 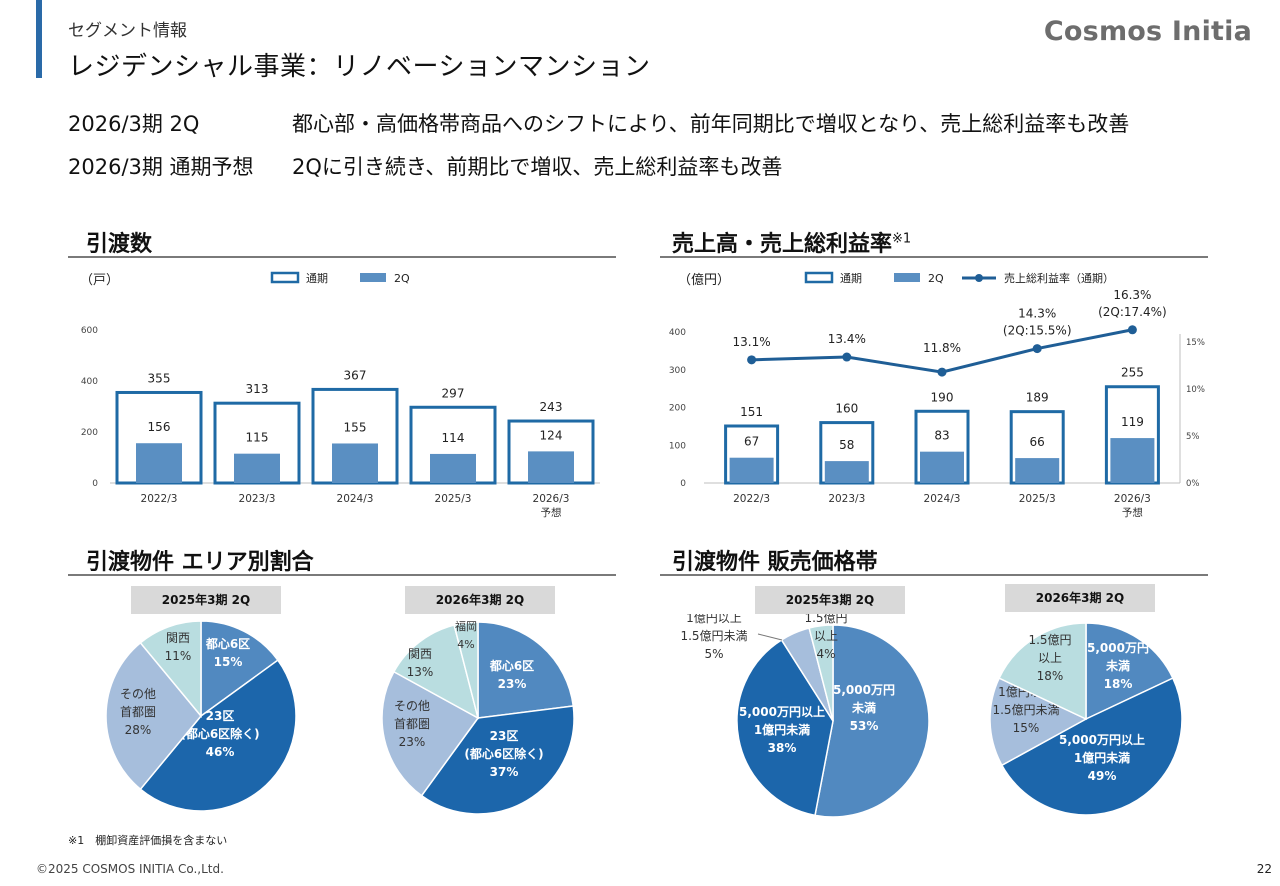 What do you see at coordinates (359, 67) in the screenshot?
I see `page-title: レジデンシャル事業：リノベーションマンション` at bounding box center [359, 67].